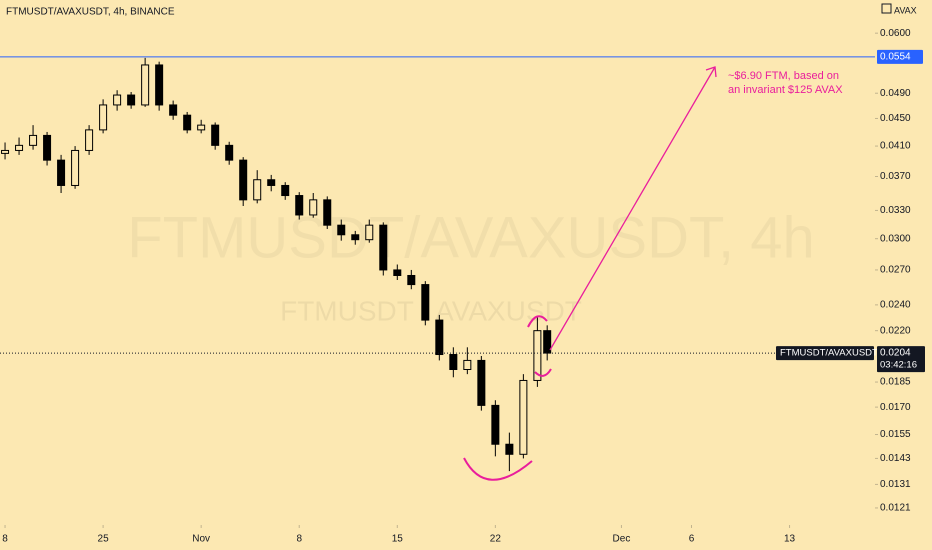  What do you see at coordinates (829, 353) in the screenshot?
I see `symbol-tag: FTMUSDT/AVAXUSDT` at bounding box center [829, 353].